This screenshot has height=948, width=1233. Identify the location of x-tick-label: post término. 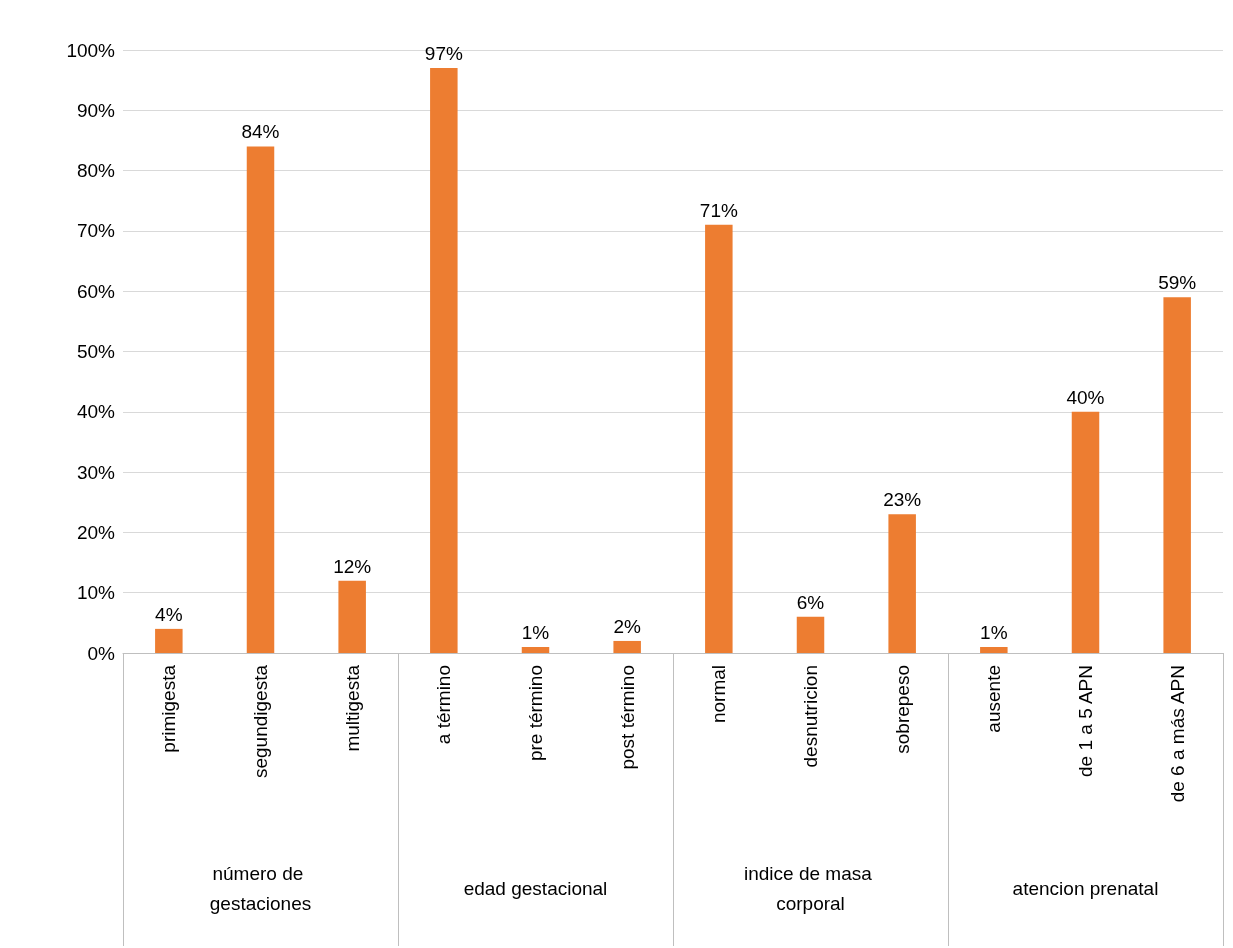
(627, 717).